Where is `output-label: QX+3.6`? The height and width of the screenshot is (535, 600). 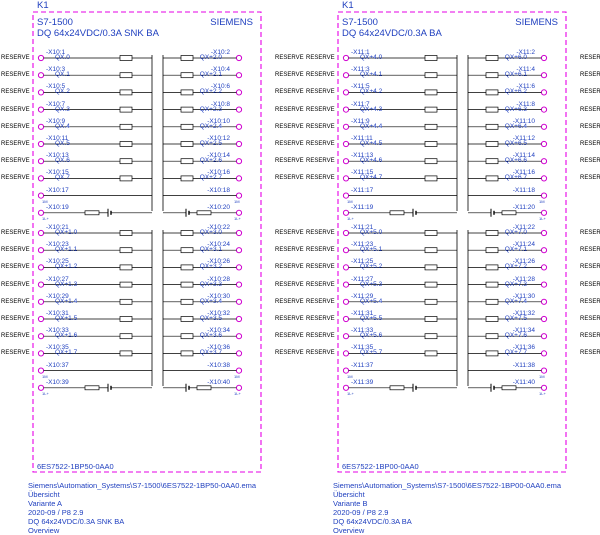 output-label: QX+3.6 is located at coordinates (210, 336).